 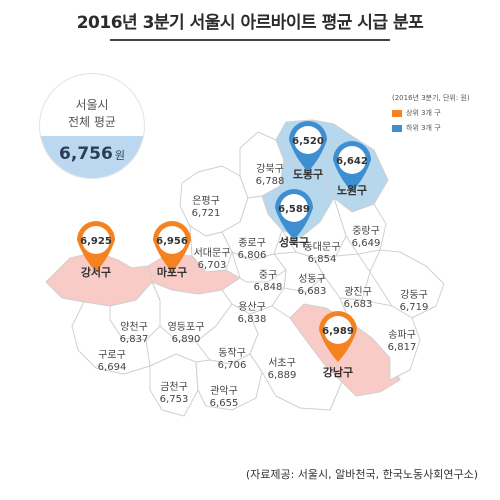 I want to click on district-name-geumcheon: 금천구, so click(x=174, y=387).